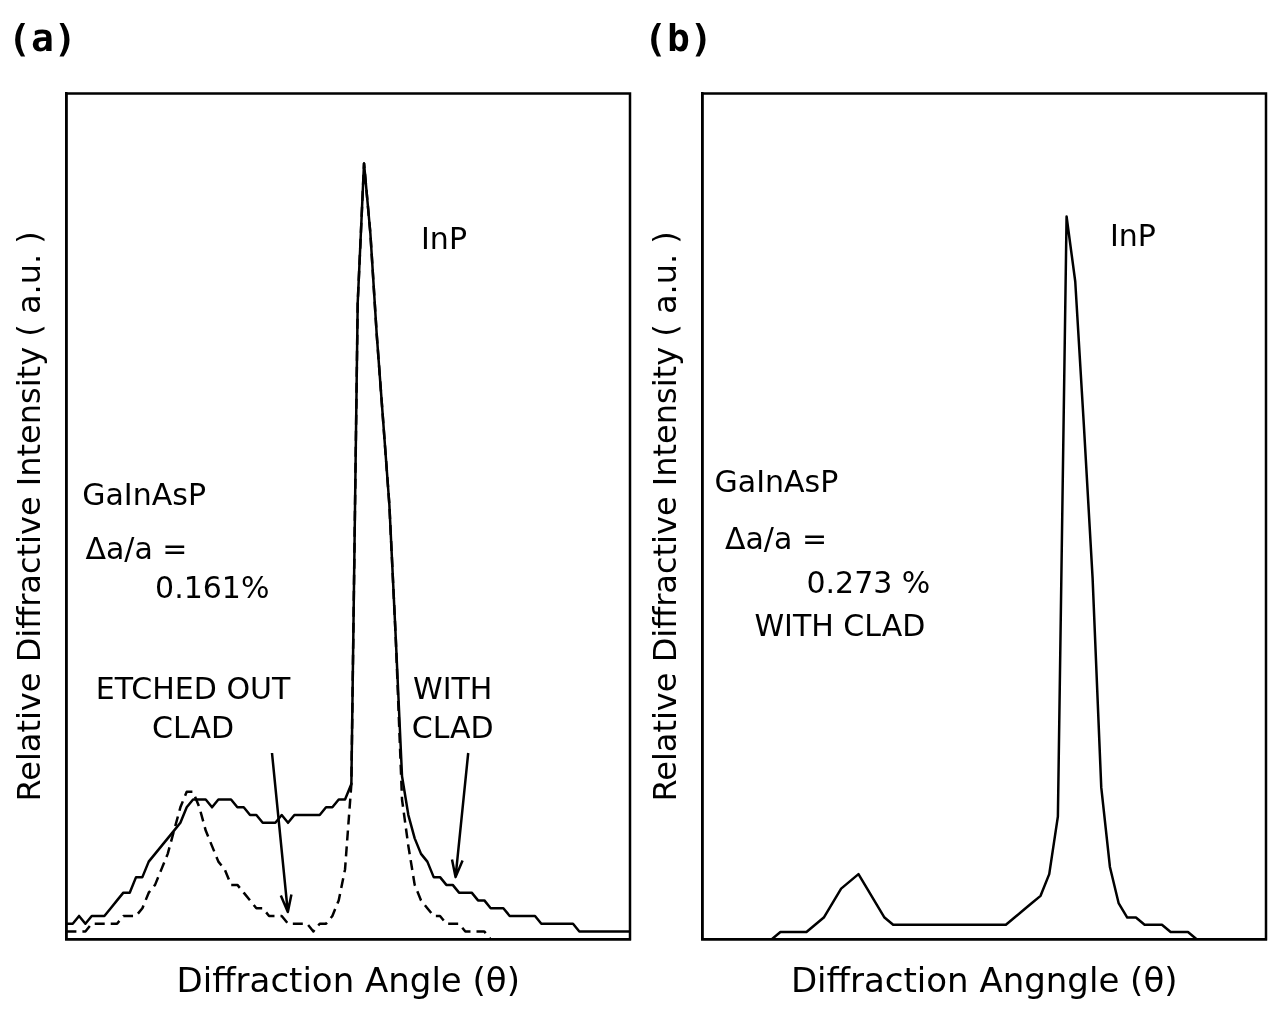 The image size is (1288, 1017). Describe the element at coordinates (868, 582) in the screenshot. I see `annotation: 0.273 %` at that location.